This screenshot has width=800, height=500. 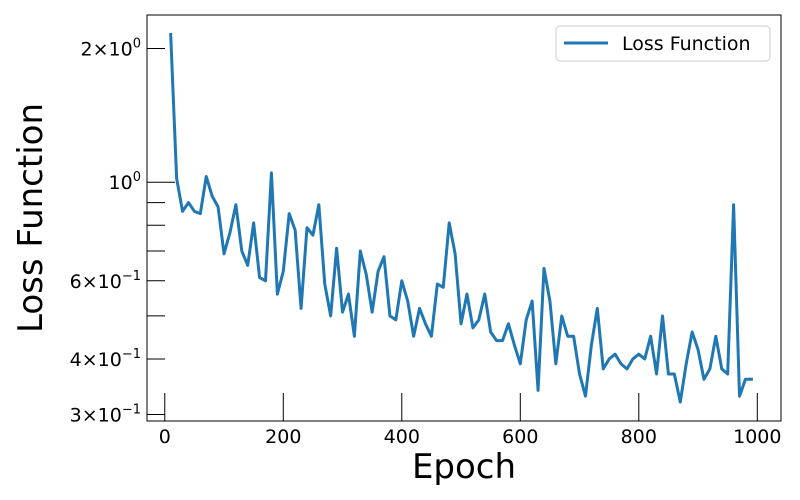 I want to click on x-tick-label: 200, so click(x=283, y=437).